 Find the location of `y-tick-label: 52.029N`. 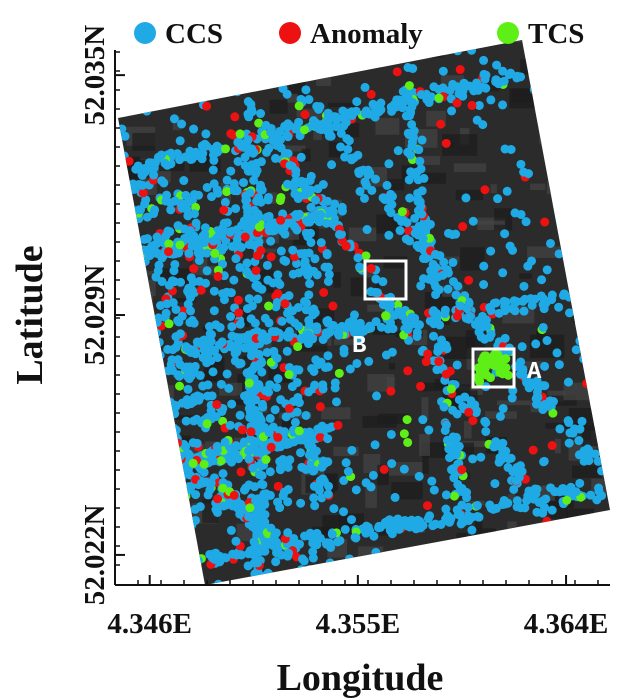

y-tick-label: 52.029N is located at coordinates (95, 315).